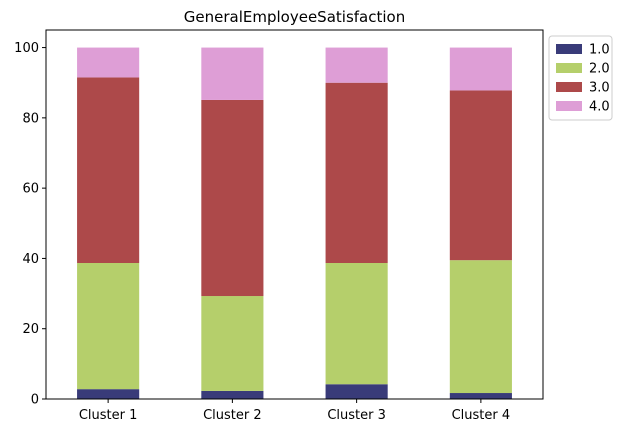 The image size is (631, 433). What do you see at coordinates (569, 68) in the screenshot?
I see `legend-swatch-2.0` at bounding box center [569, 68].